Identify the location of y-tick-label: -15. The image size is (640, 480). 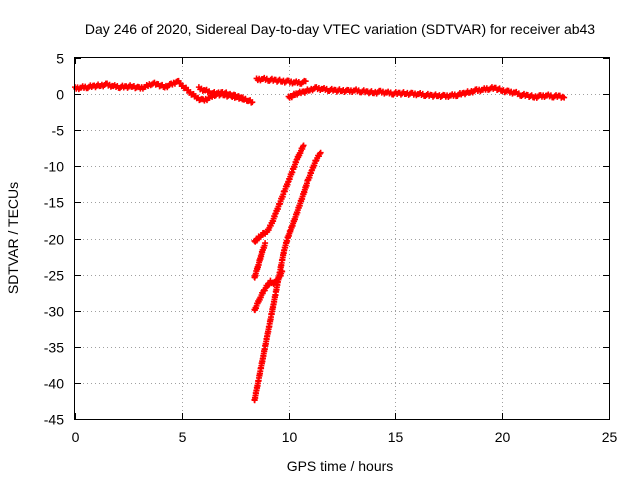
(54, 203).